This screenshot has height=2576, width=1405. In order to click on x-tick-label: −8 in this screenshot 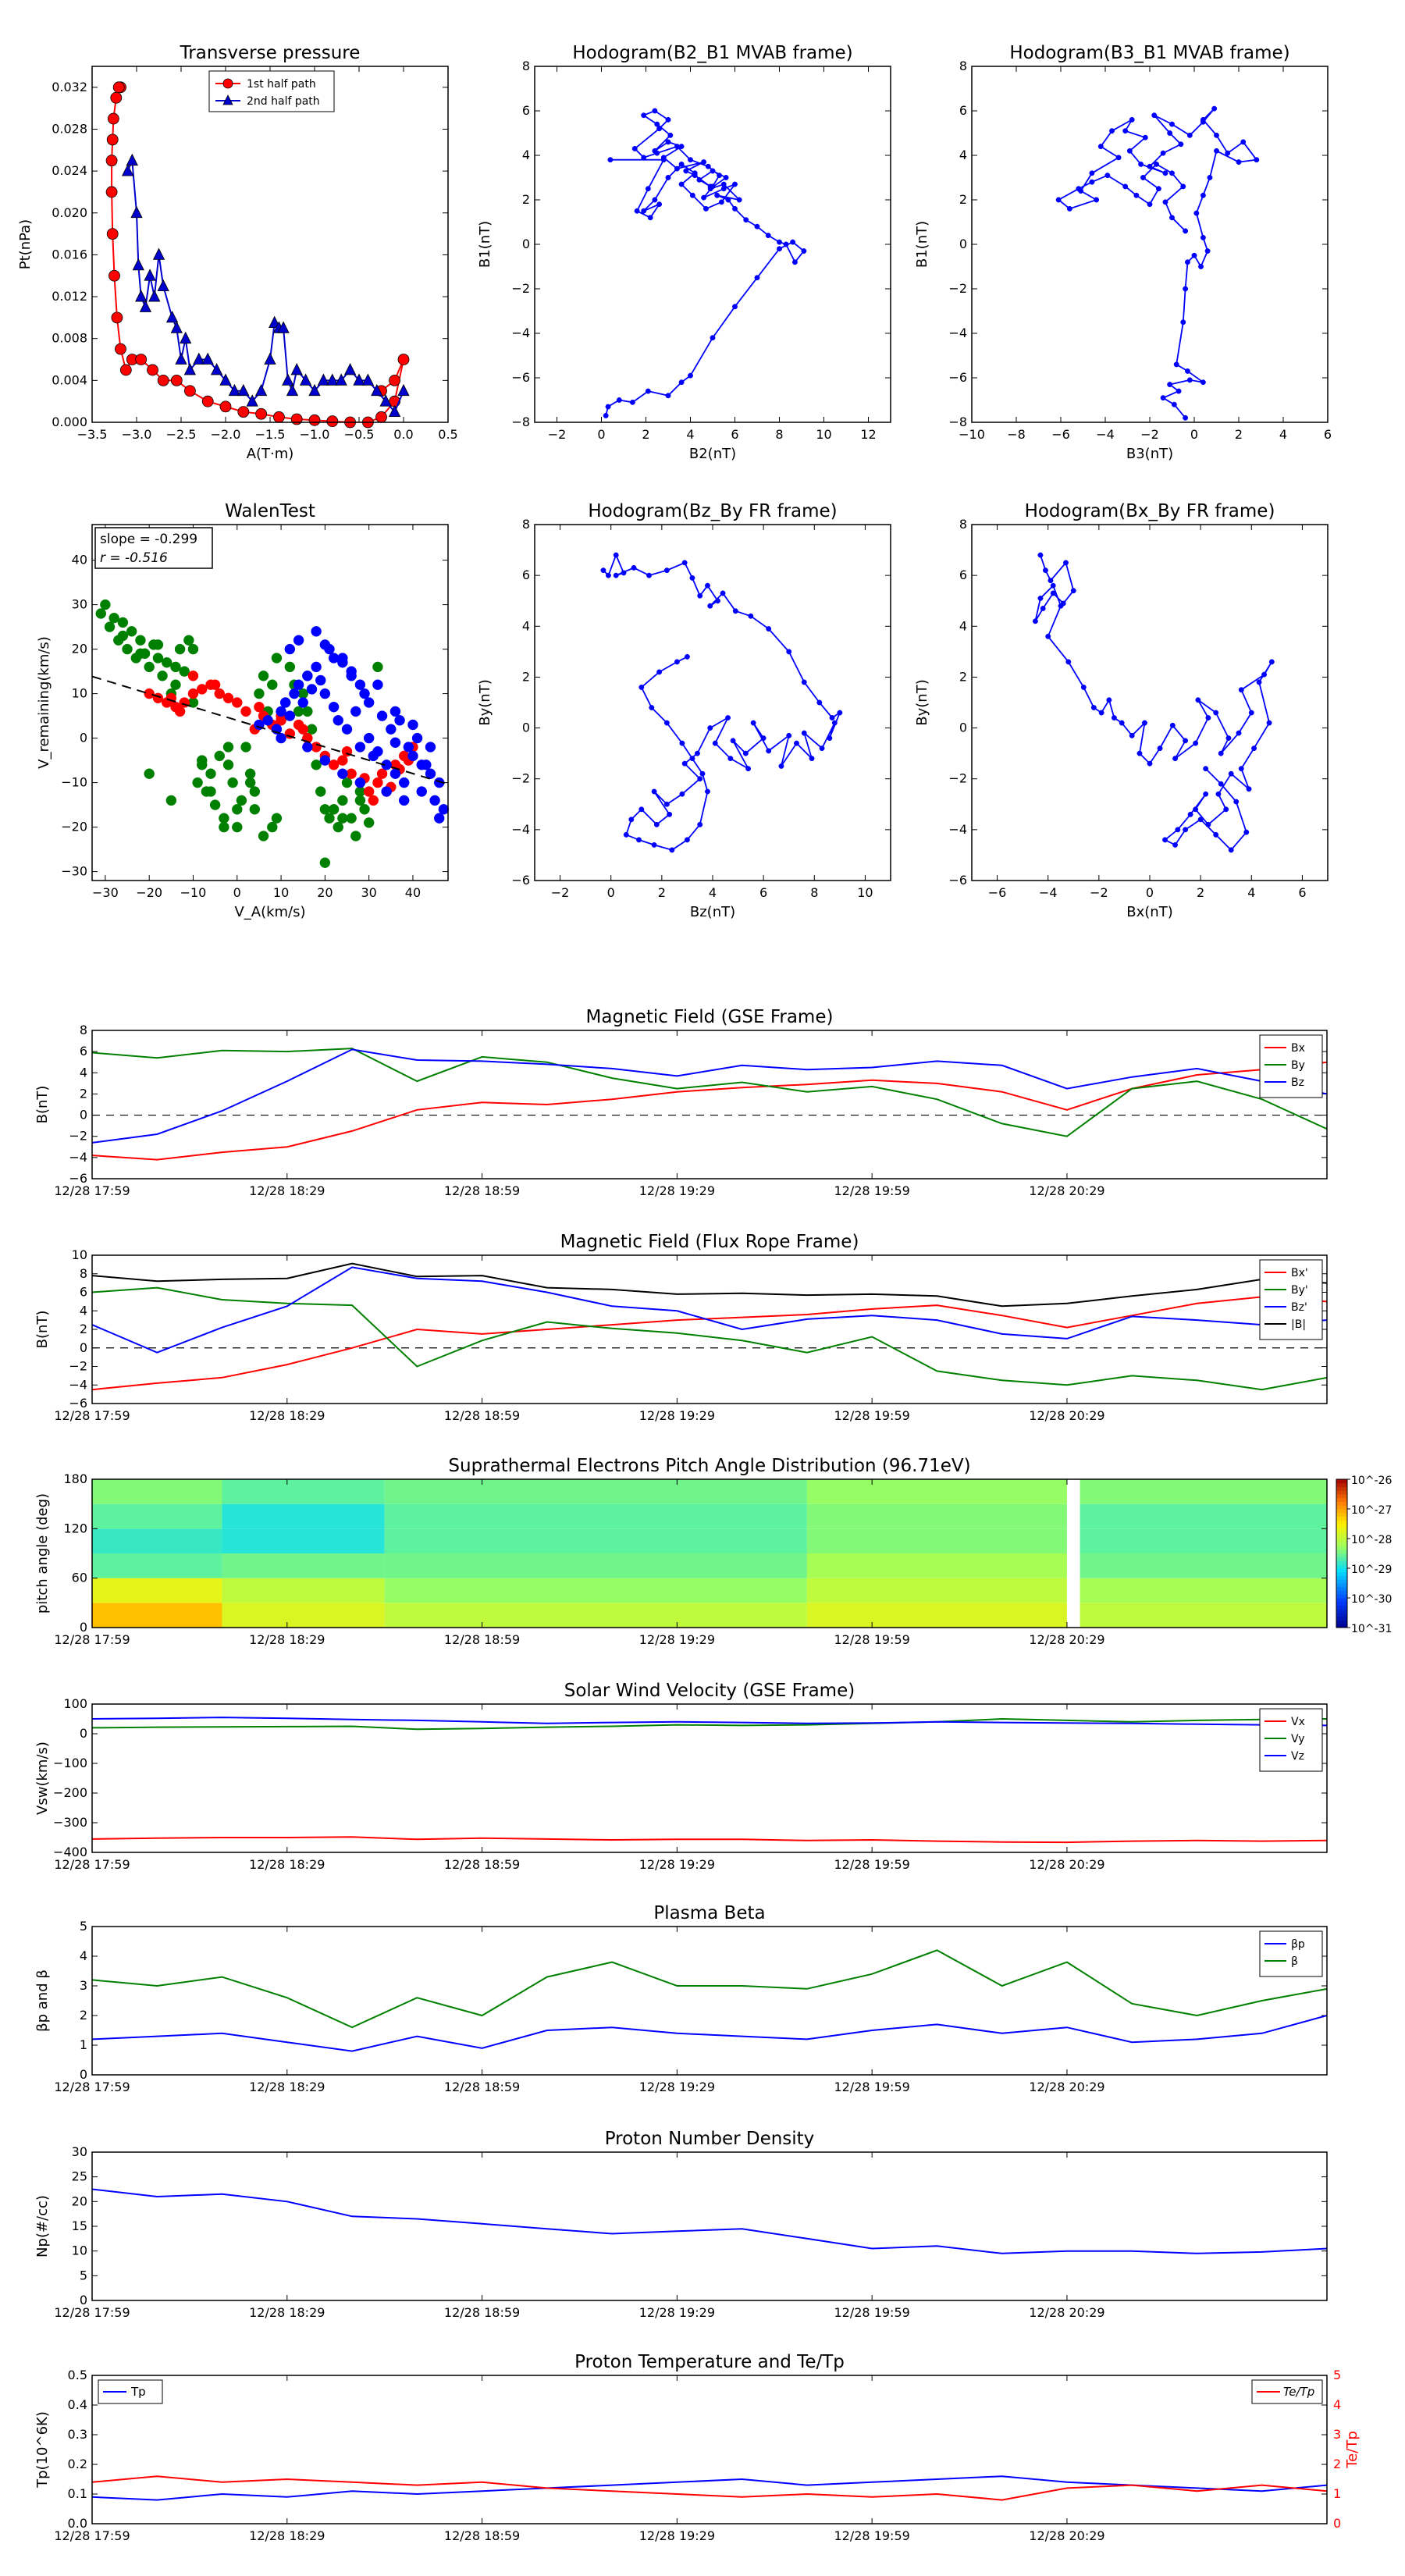, I will do `click(1017, 434)`.